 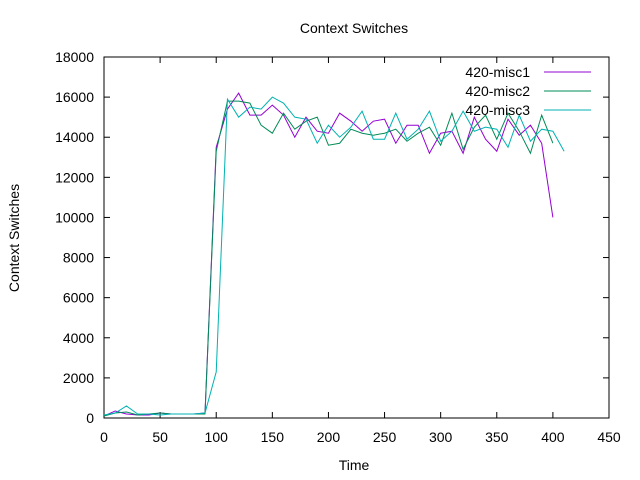 I want to click on y-tick-label: 2000, so click(x=78, y=378).